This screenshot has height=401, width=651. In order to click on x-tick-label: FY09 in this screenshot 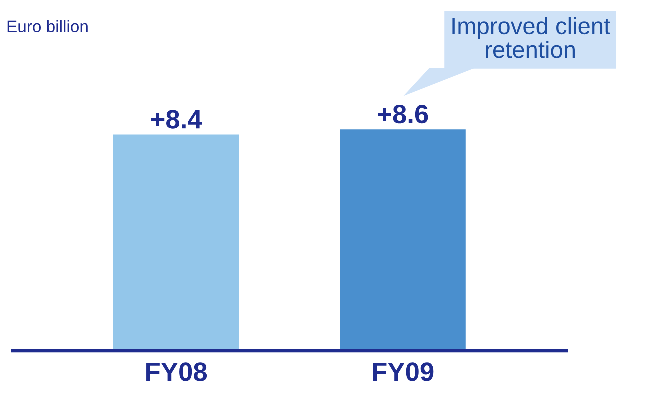, I will do `click(403, 372)`.